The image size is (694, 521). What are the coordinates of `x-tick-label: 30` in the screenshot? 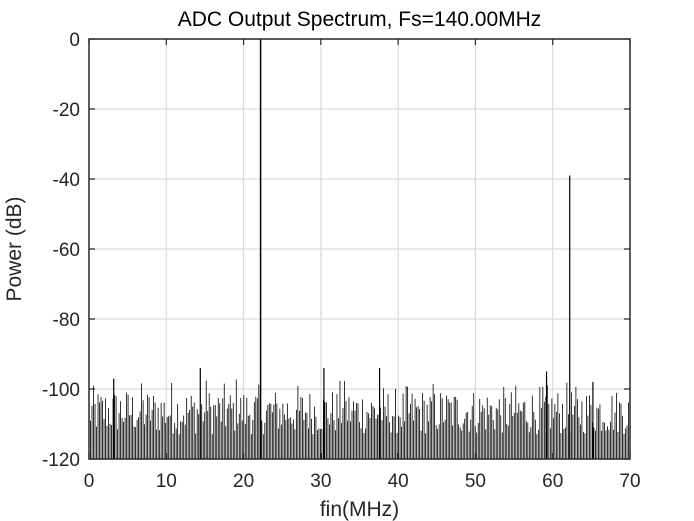 It's located at (320, 481).